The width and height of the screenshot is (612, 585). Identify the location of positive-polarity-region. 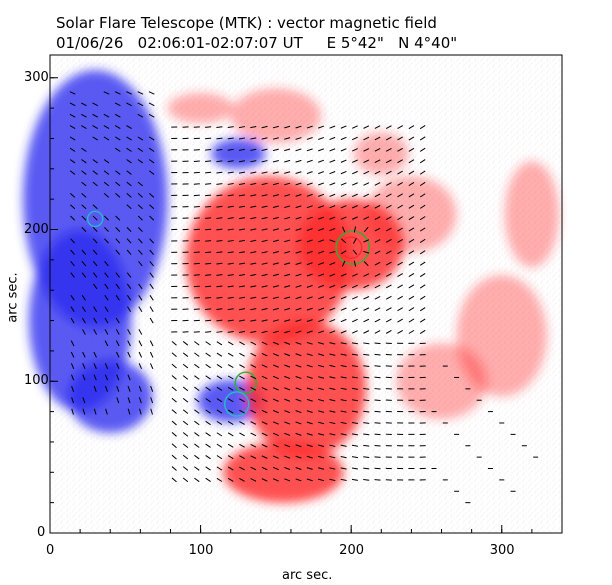
(531, 214).